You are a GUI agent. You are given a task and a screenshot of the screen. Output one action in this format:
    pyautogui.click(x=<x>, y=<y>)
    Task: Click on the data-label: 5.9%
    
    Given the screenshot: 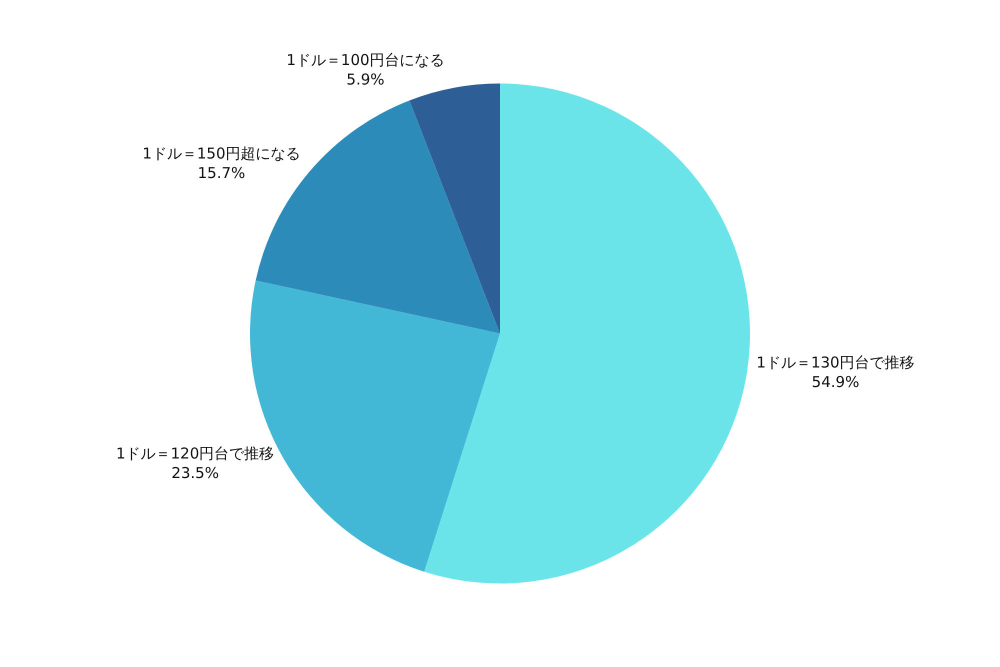 What is the action you would take?
    pyautogui.click(x=365, y=79)
    